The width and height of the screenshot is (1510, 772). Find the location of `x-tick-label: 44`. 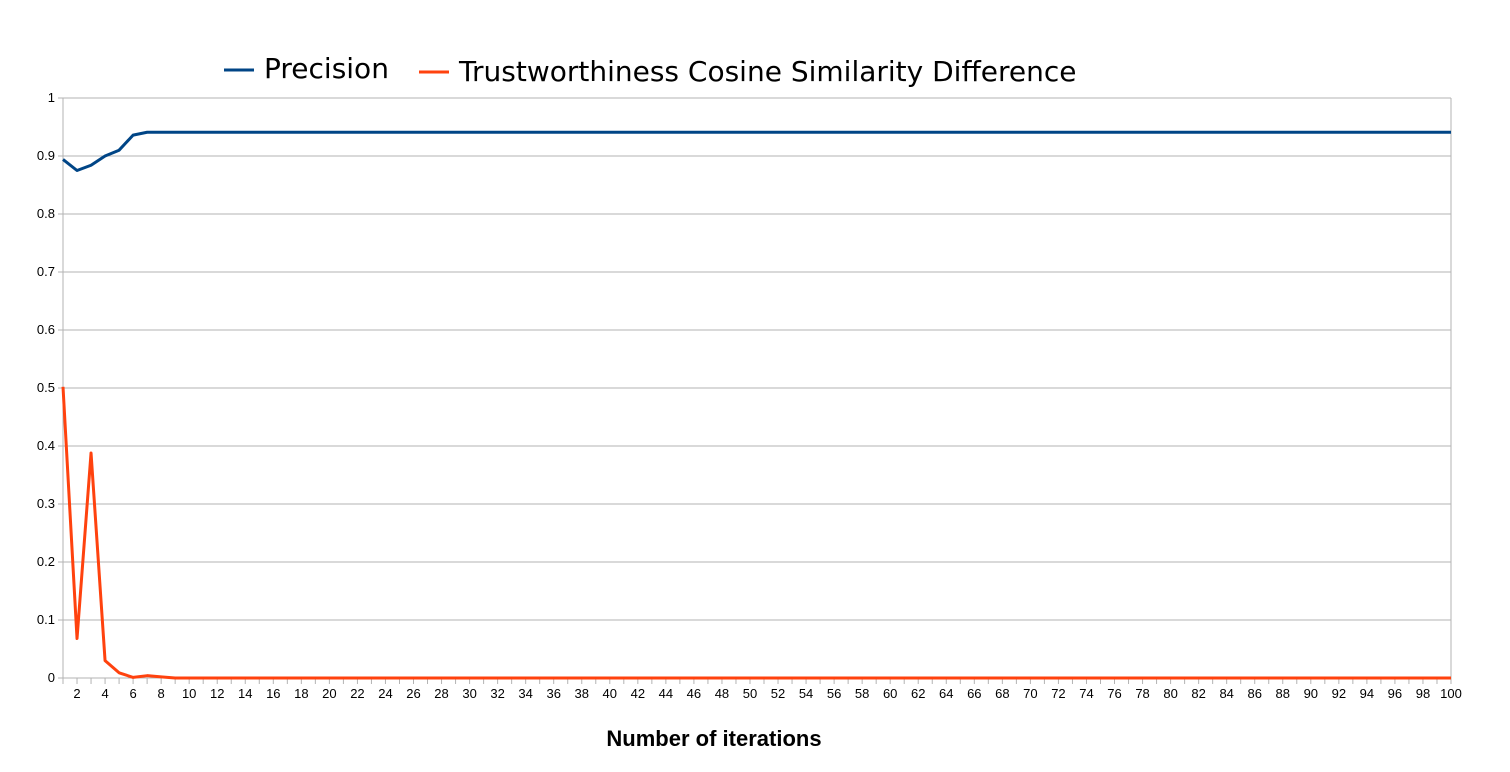

x-tick-label: 44 is located at coordinates (666, 693).